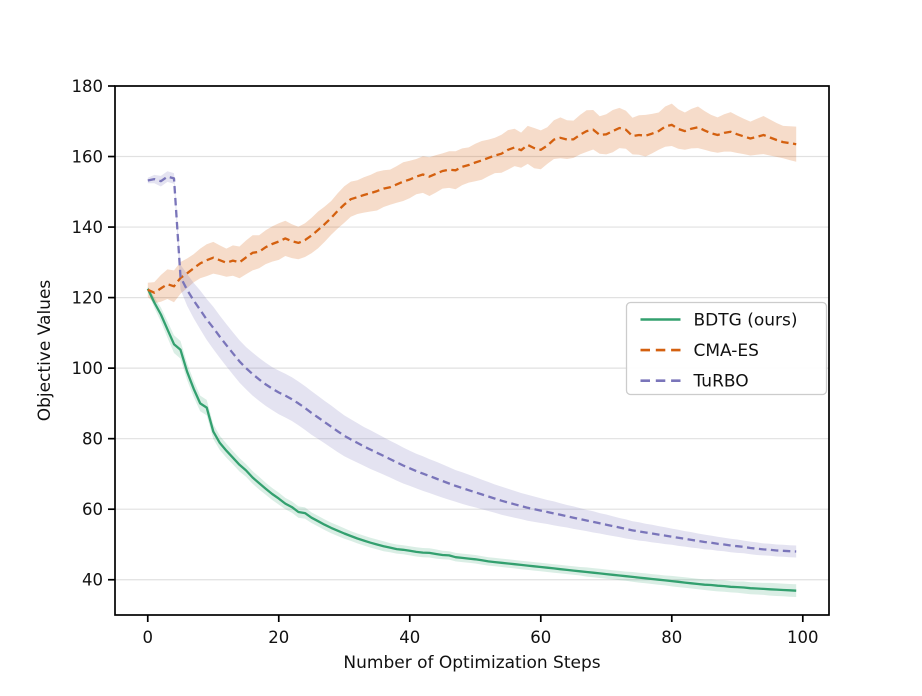  Describe the element at coordinates (721, 382) in the screenshot. I see `legend-label-turbo: TuRBO` at that location.